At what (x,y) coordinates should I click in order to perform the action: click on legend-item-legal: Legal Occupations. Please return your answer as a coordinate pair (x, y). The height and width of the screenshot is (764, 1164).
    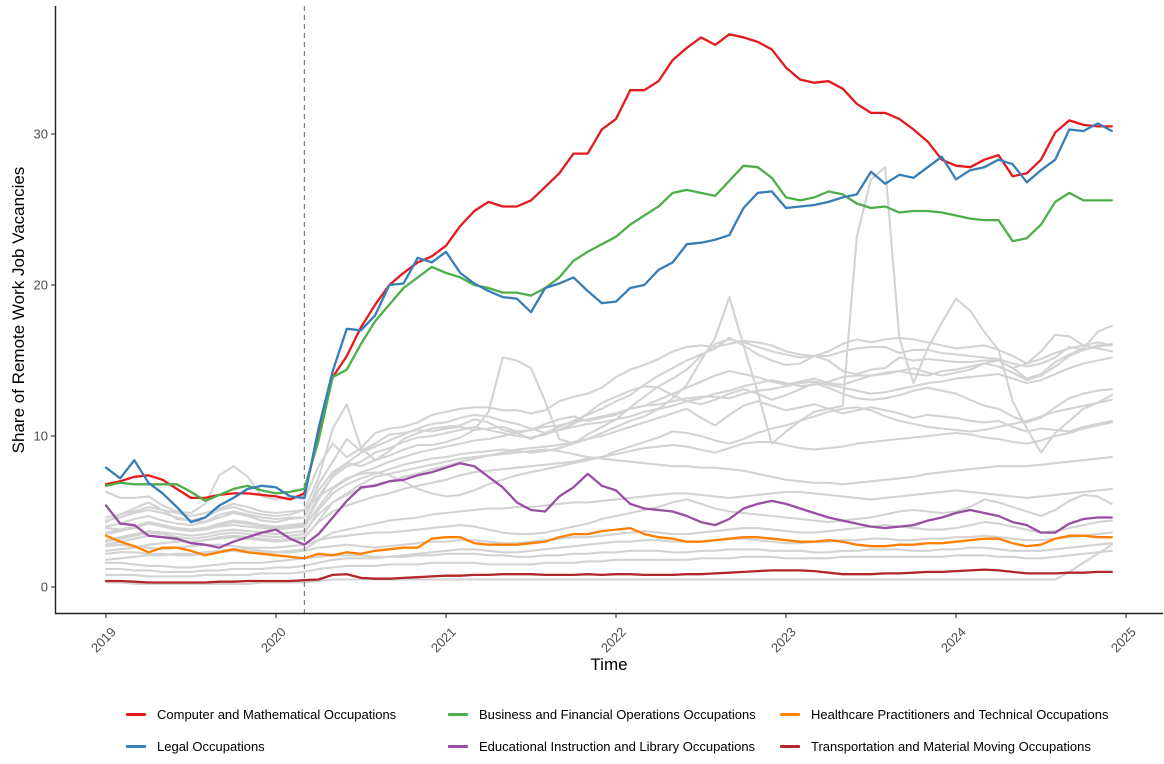
    Looking at the image, I should click on (287, 746).